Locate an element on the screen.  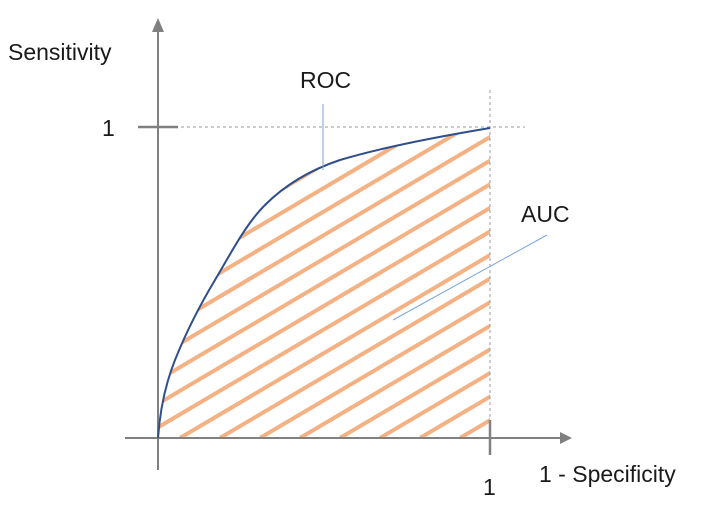
x-axis-arrowhead is located at coordinates (566, 438).